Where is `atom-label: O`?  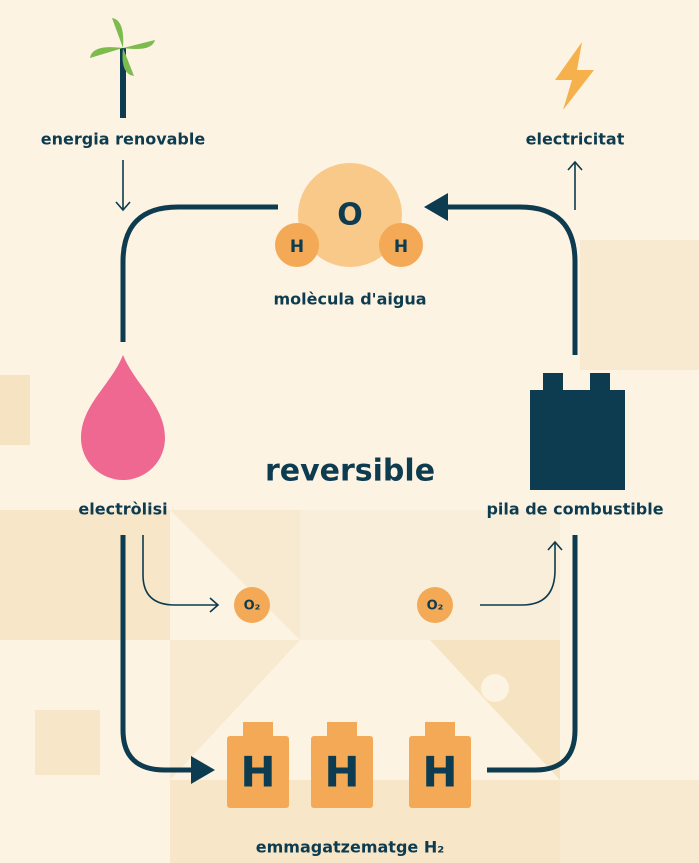 atom-label: O is located at coordinates (350, 215).